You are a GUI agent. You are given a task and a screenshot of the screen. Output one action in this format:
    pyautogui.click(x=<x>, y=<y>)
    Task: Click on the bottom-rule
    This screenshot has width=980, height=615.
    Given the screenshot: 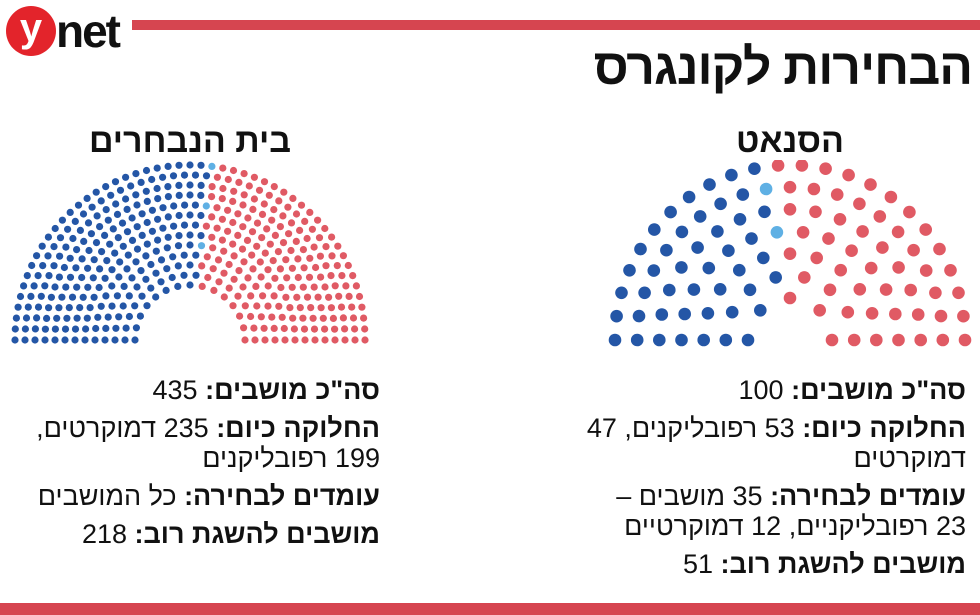 What is the action you would take?
    pyautogui.click(x=490, y=609)
    